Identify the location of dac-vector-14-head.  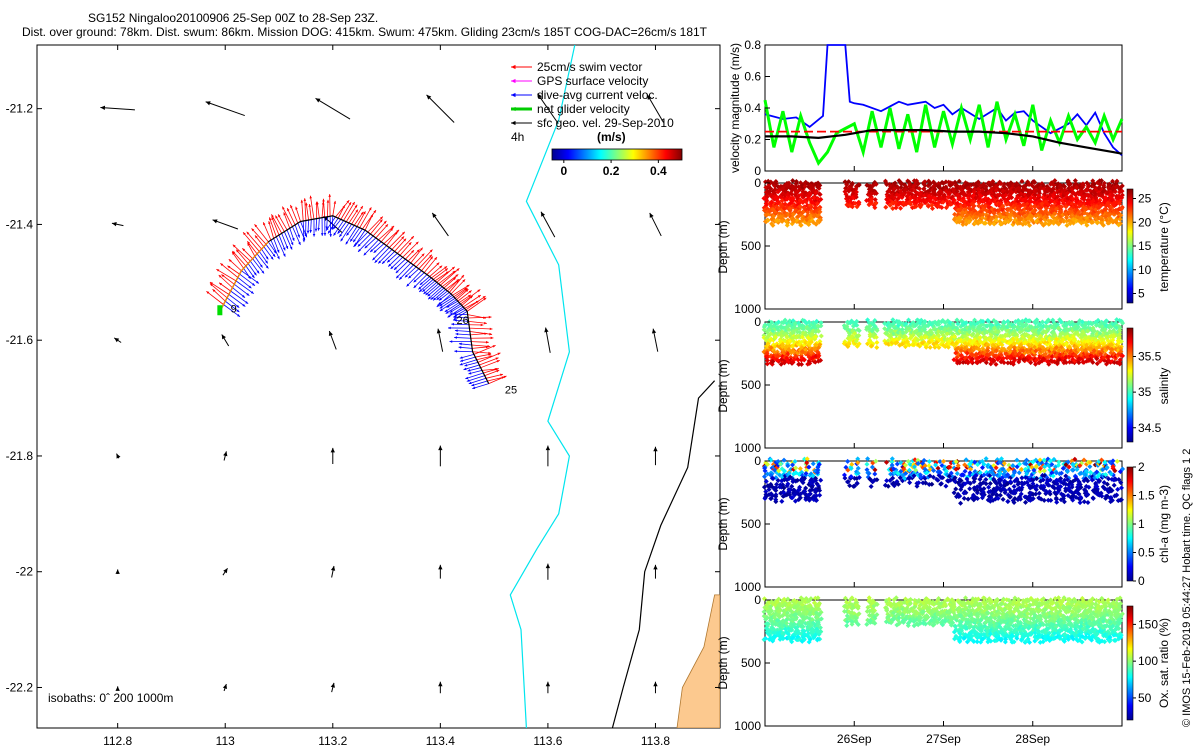
(460, 344).